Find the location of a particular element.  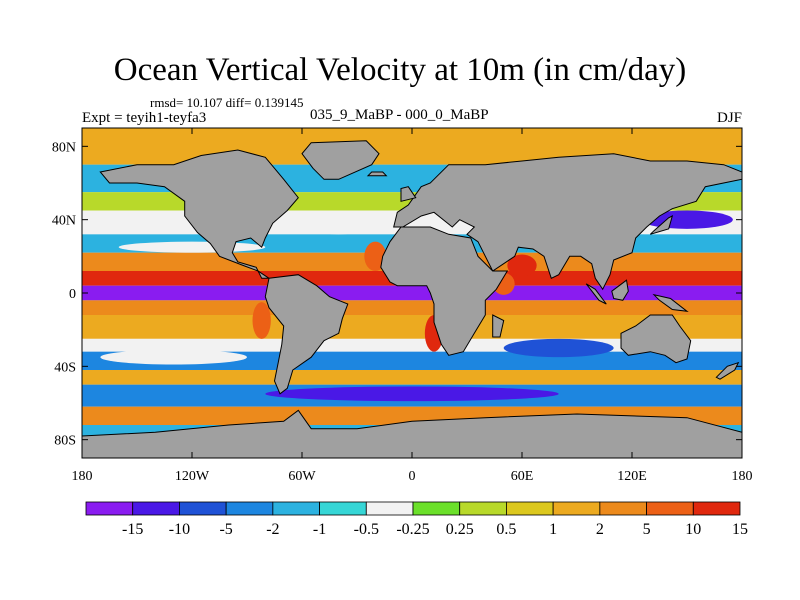

x-tick-label: 120W is located at coordinates (192, 476).